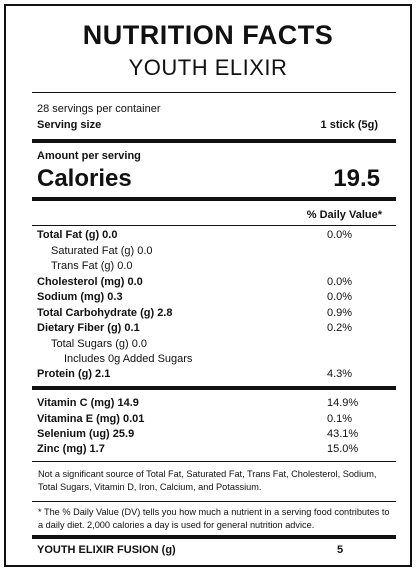 The width and height of the screenshot is (416, 571). I want to click on nutrient: Dietary Fiber (g) 0.1, so click(88, 328).